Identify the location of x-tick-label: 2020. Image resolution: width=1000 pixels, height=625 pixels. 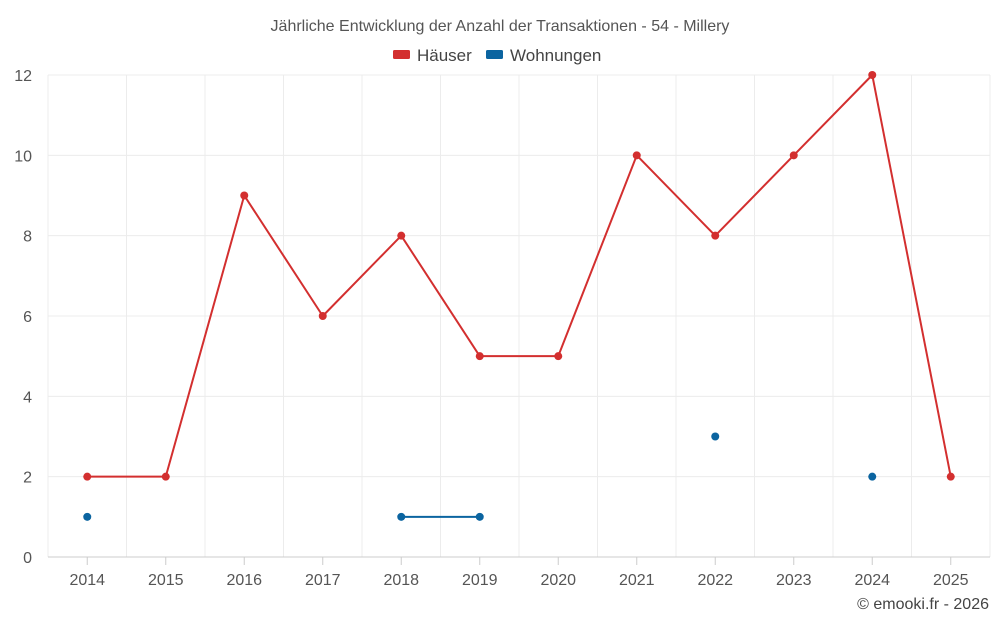
(558, 580).